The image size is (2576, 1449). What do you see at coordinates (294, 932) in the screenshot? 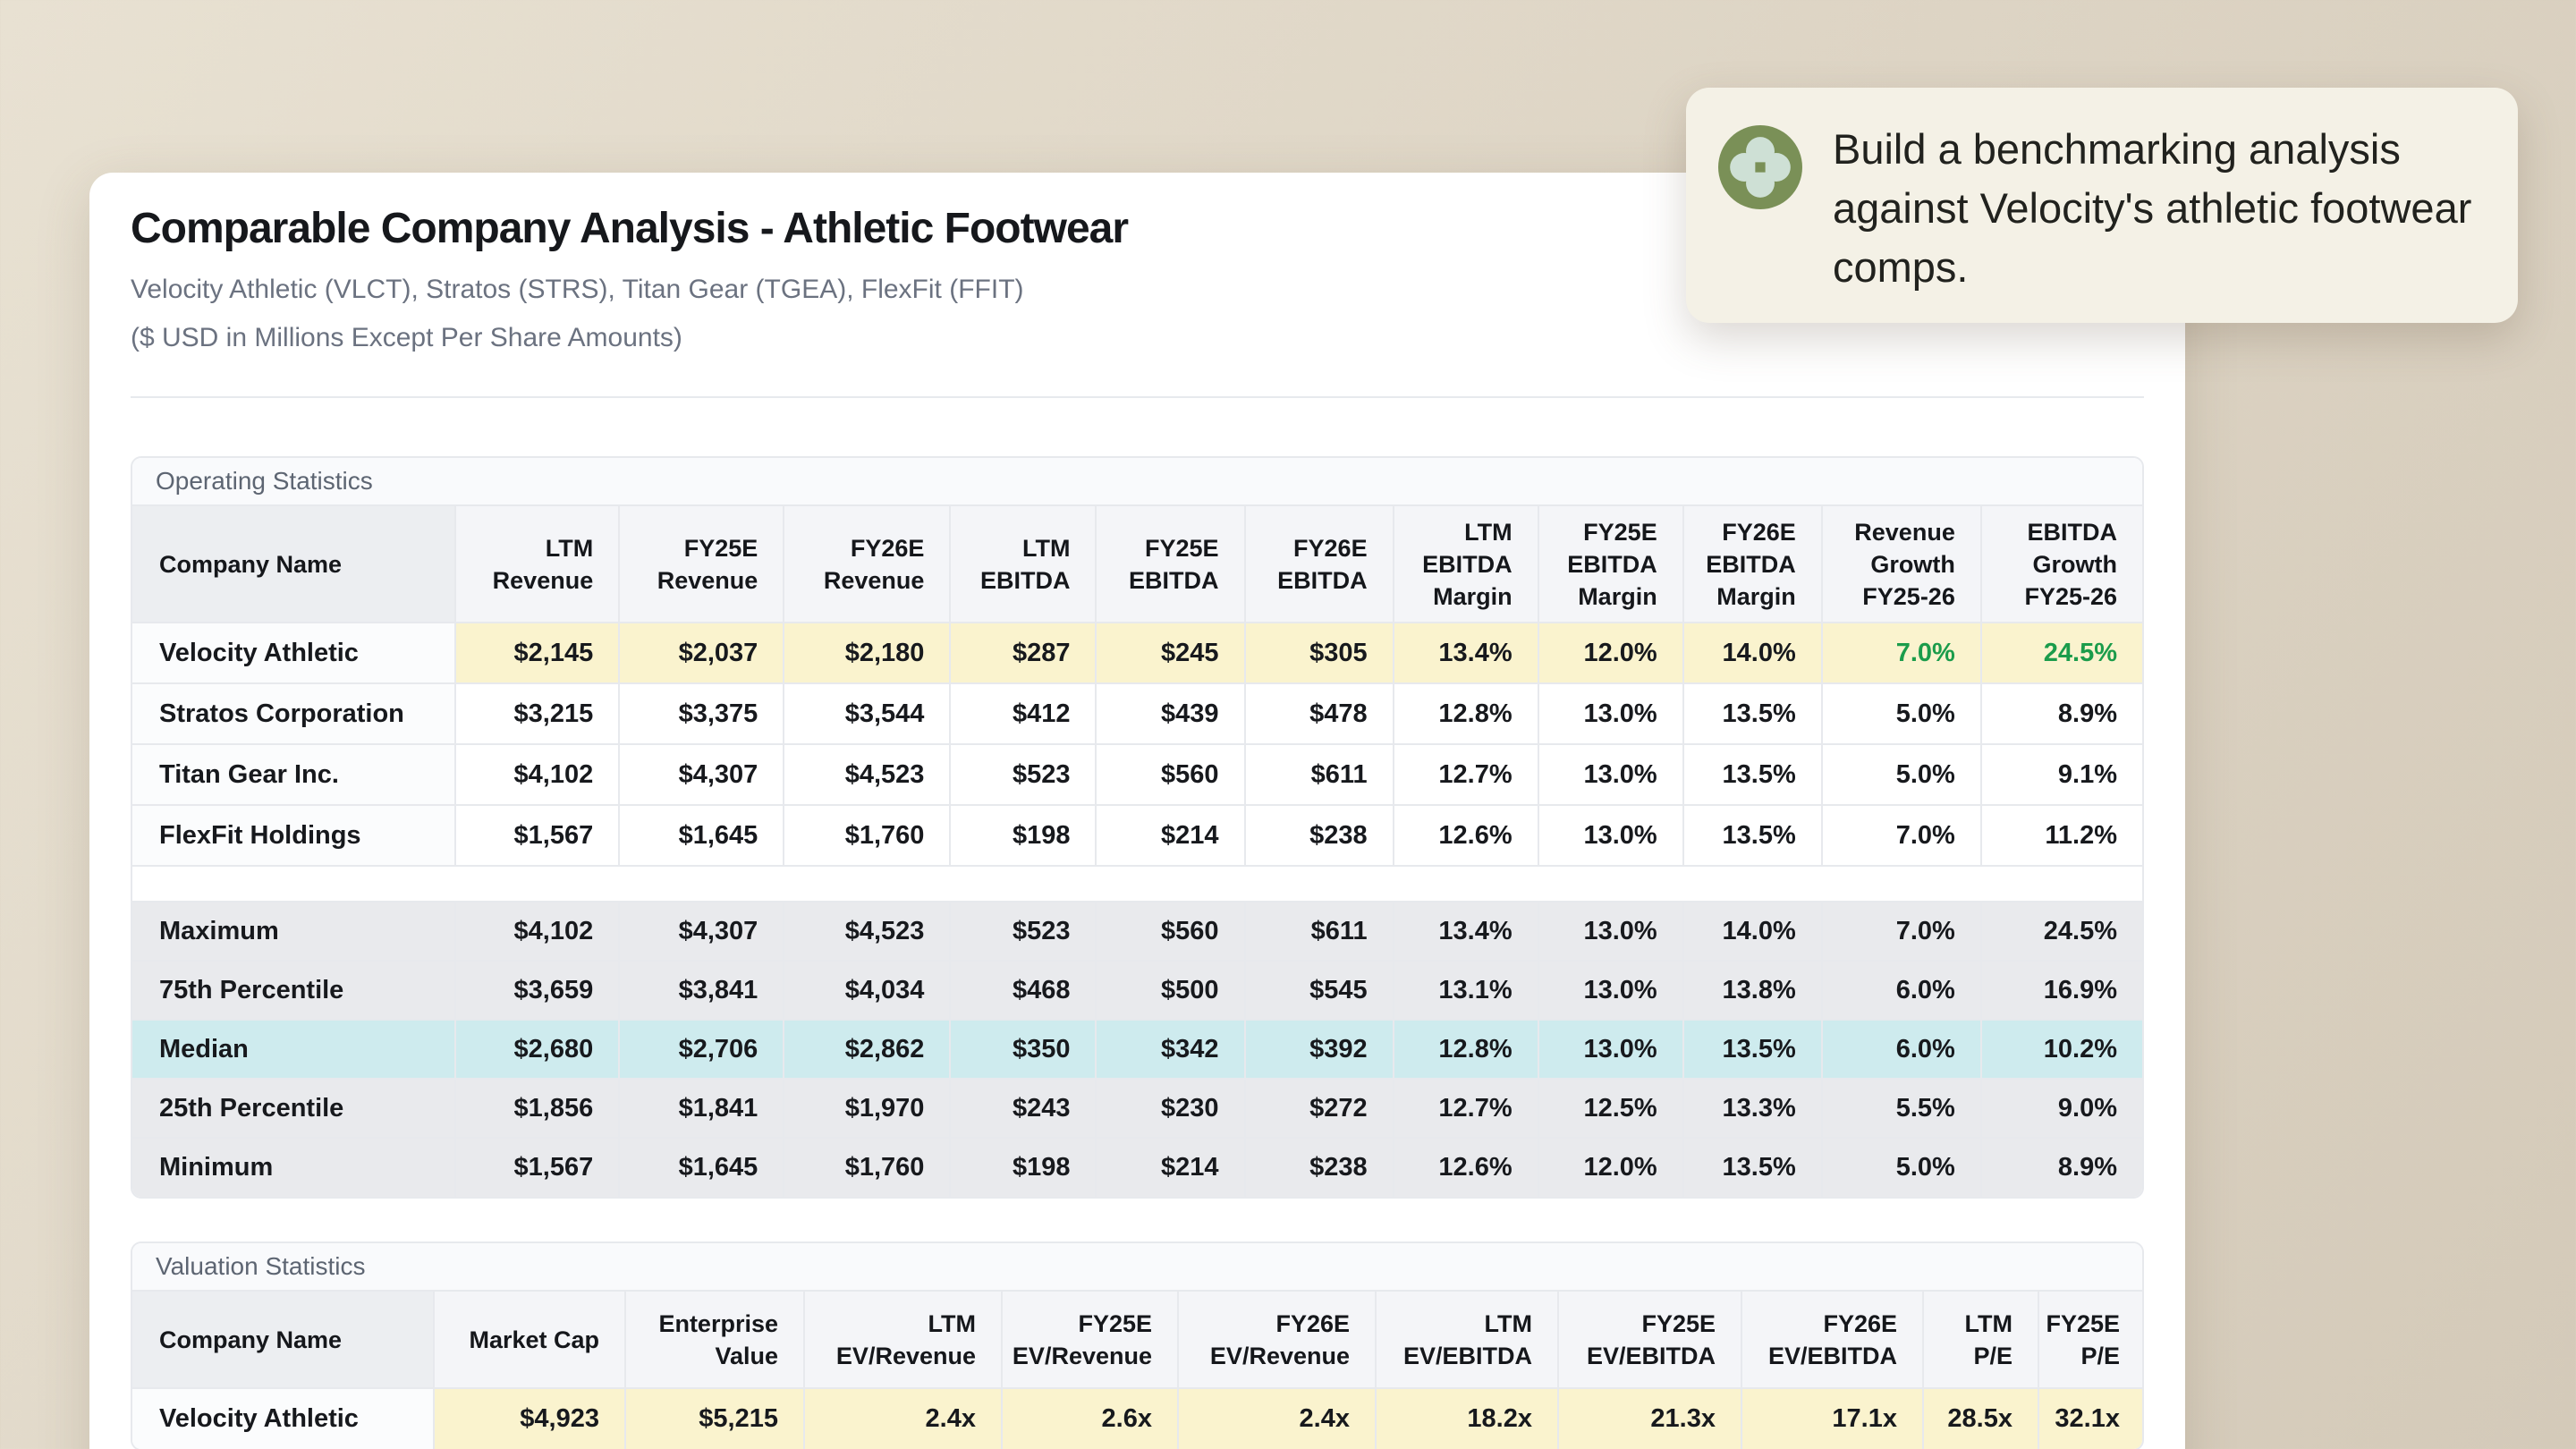
I see `row-label: Maximum` at bounding box center [294, 932].